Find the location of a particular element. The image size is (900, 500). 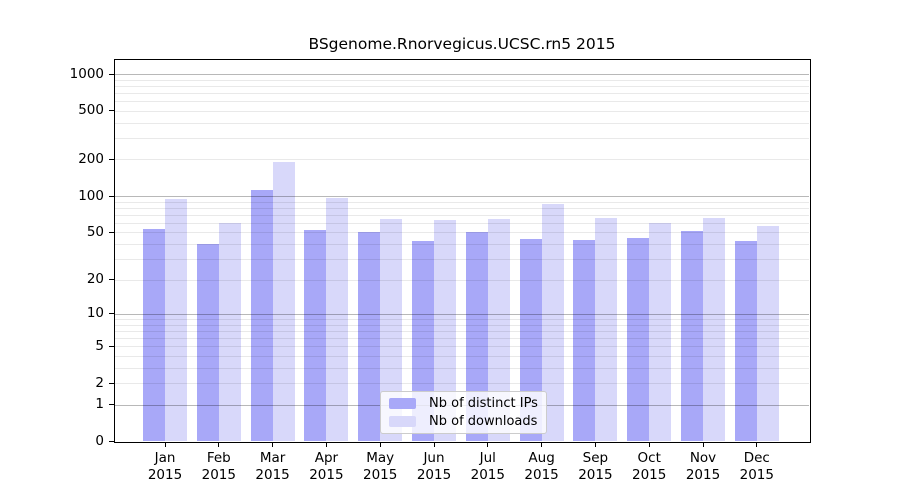

x-axis-tick-label: Aug 2015 is located at coordinates (542, 467).